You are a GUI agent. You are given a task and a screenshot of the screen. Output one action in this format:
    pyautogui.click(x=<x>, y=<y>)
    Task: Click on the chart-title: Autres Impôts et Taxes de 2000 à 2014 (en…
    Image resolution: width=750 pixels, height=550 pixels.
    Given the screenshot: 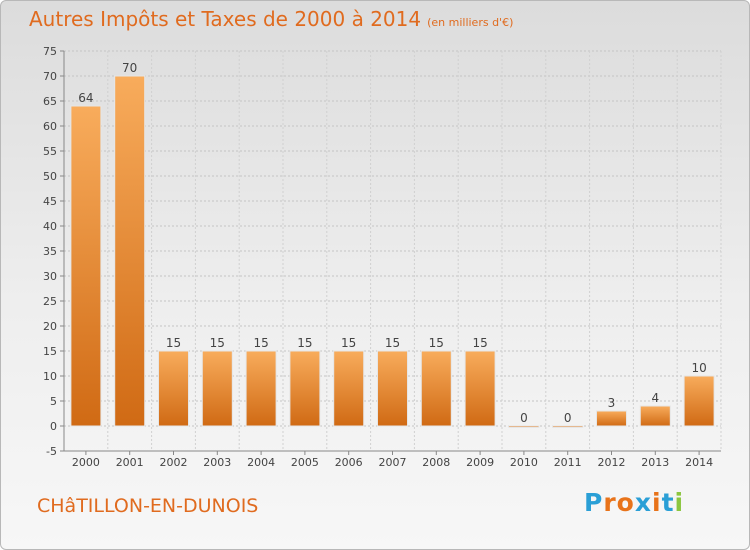 What is the action you would take?
    pyautogui.click(x=271, y=19)
    